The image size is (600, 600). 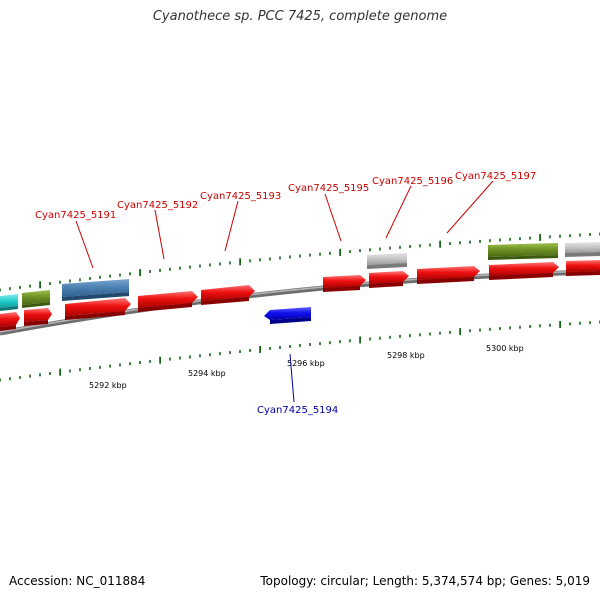 I want to click on gene-label-cyan7425-5191: Cyan7425_5191, so click(x=75, y=215).